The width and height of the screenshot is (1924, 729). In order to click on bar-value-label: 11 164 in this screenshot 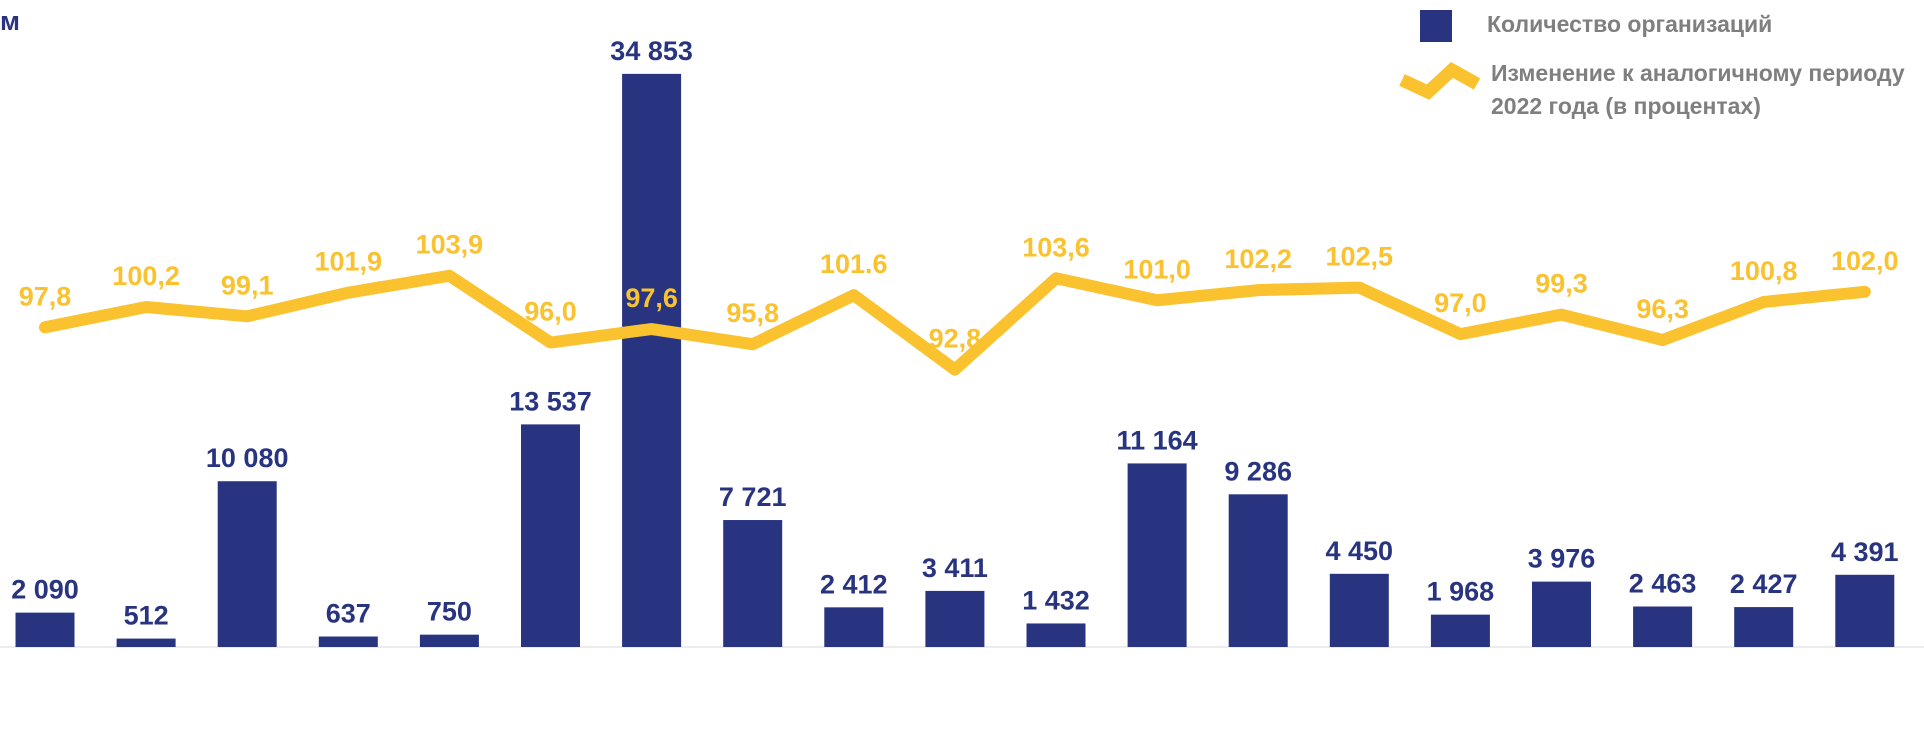, I will do `click(1157, 440)`.